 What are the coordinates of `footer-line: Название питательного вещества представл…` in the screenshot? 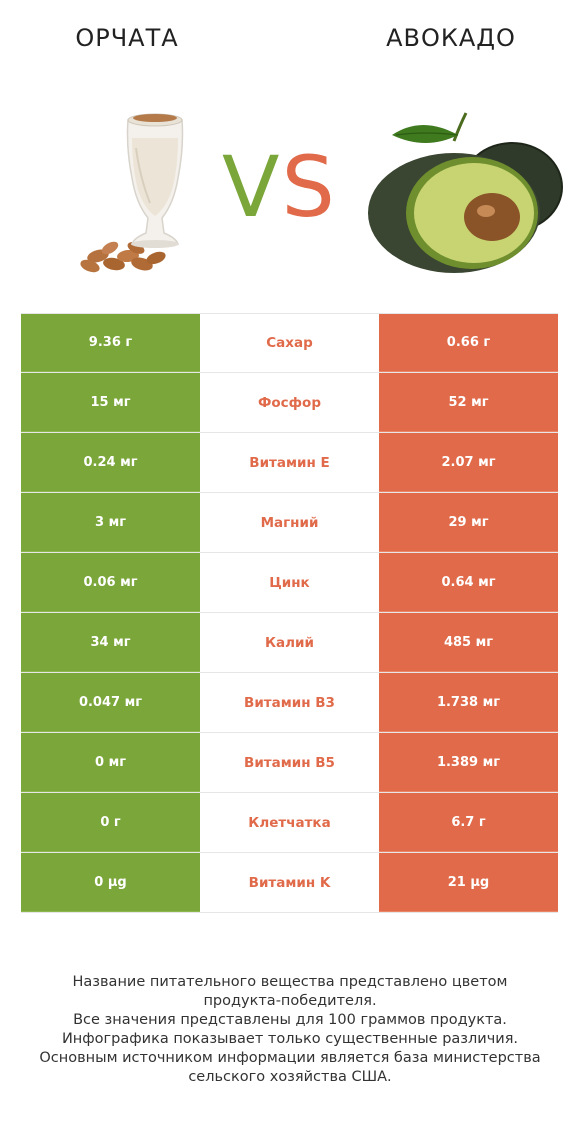 It's located at (290, 982).